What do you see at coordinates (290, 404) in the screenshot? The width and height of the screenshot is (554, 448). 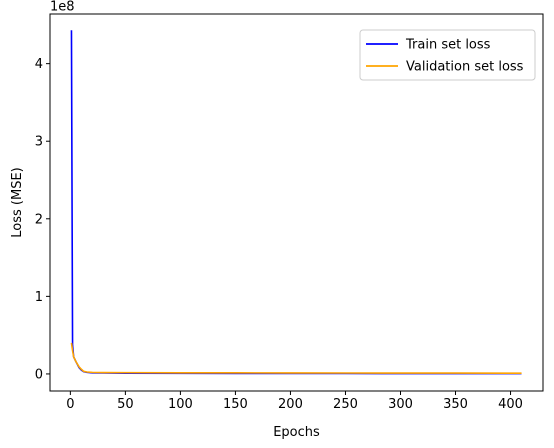 I see `x-tick-label: 200` at bounding box center [290, 404].